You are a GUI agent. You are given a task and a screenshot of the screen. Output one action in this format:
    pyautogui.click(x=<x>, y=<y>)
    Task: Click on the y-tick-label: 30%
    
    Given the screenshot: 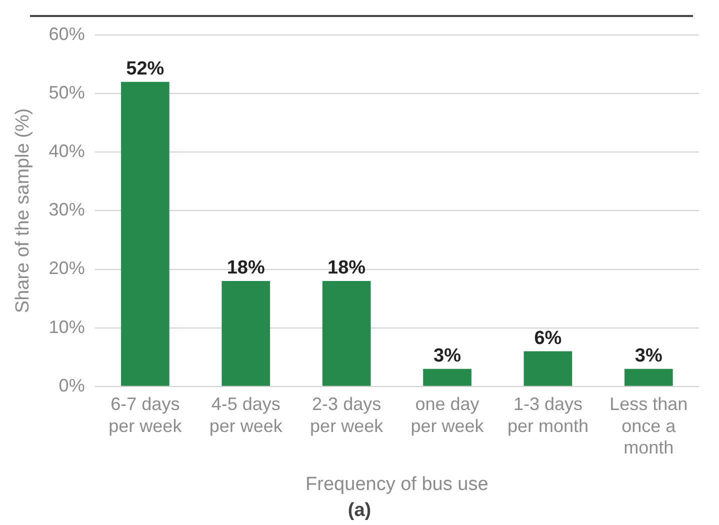 What is the action you would take?
    pyautogui.click(x=66, y=210)
    